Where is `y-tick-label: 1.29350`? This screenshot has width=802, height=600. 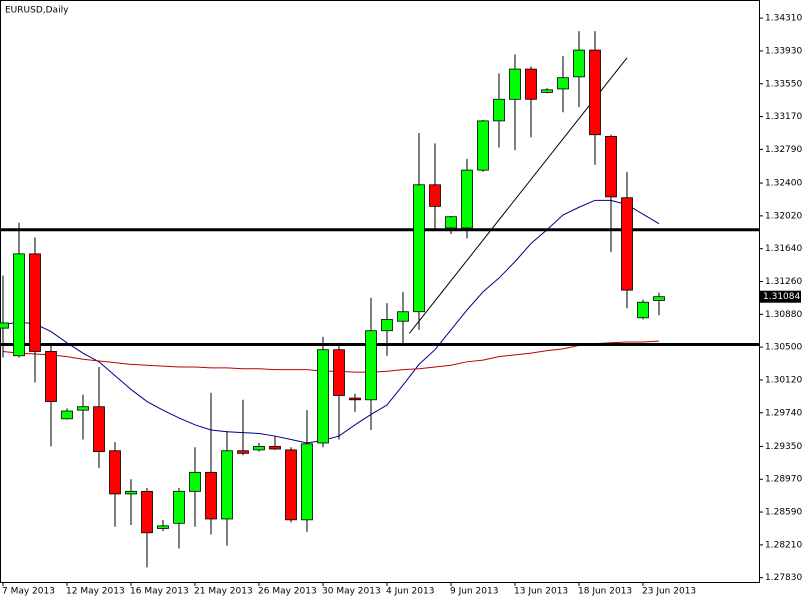 y-tick-label: 1.29350 is located at coordinates (783, 447).